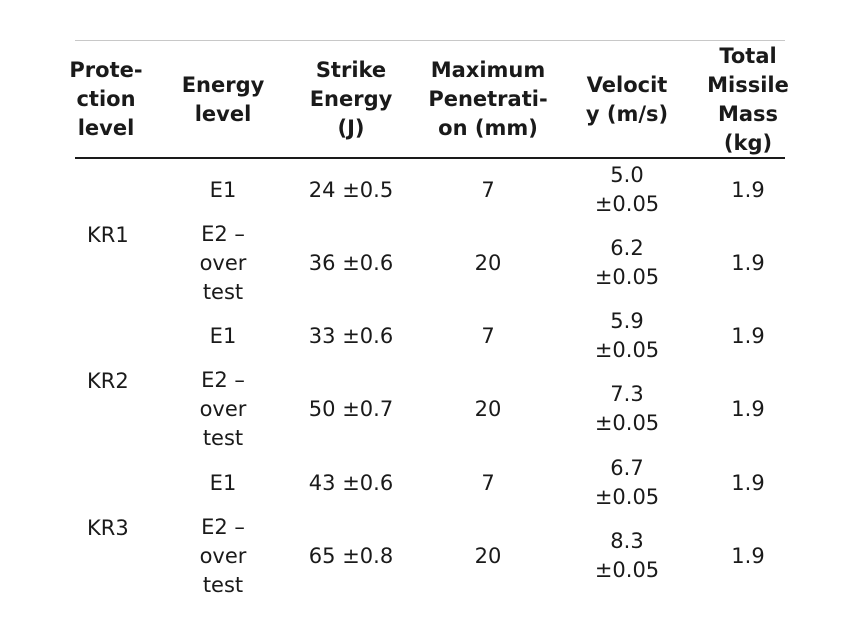  What do you see at coordinates (627, 408) in the screenshot?
I see `cell-velocity: 7.3 ±0.05` at bounding box center [627, 408].